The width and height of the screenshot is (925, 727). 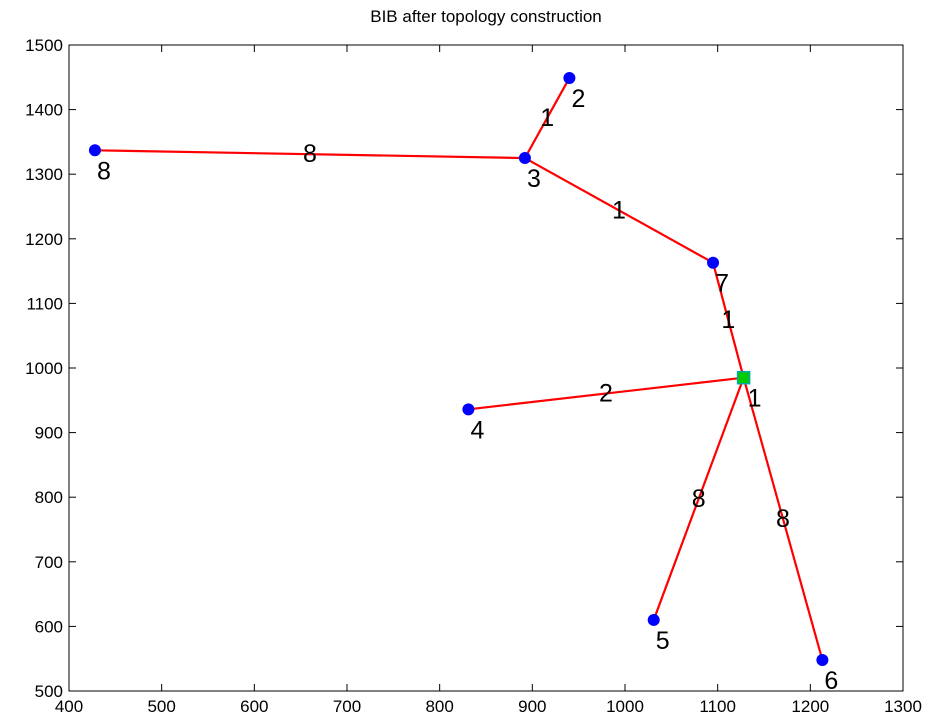 I want to click on y-tick-label: 1100, so click(x=44, y=303).